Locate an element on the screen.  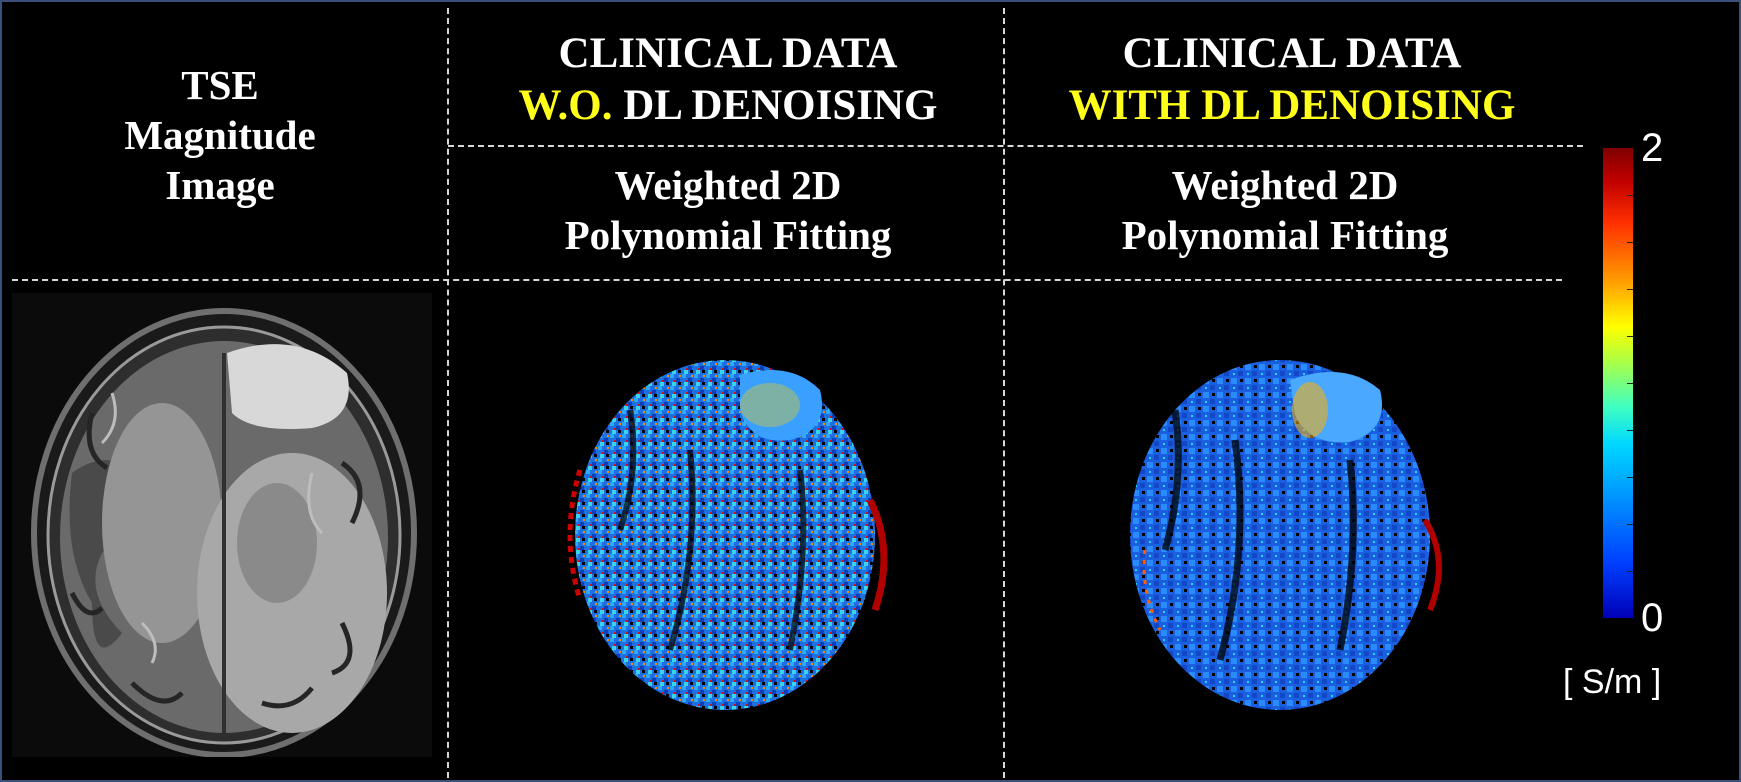
with-dl-highlight: WITH DL DENOISING is located at coordinates (1292, 106).